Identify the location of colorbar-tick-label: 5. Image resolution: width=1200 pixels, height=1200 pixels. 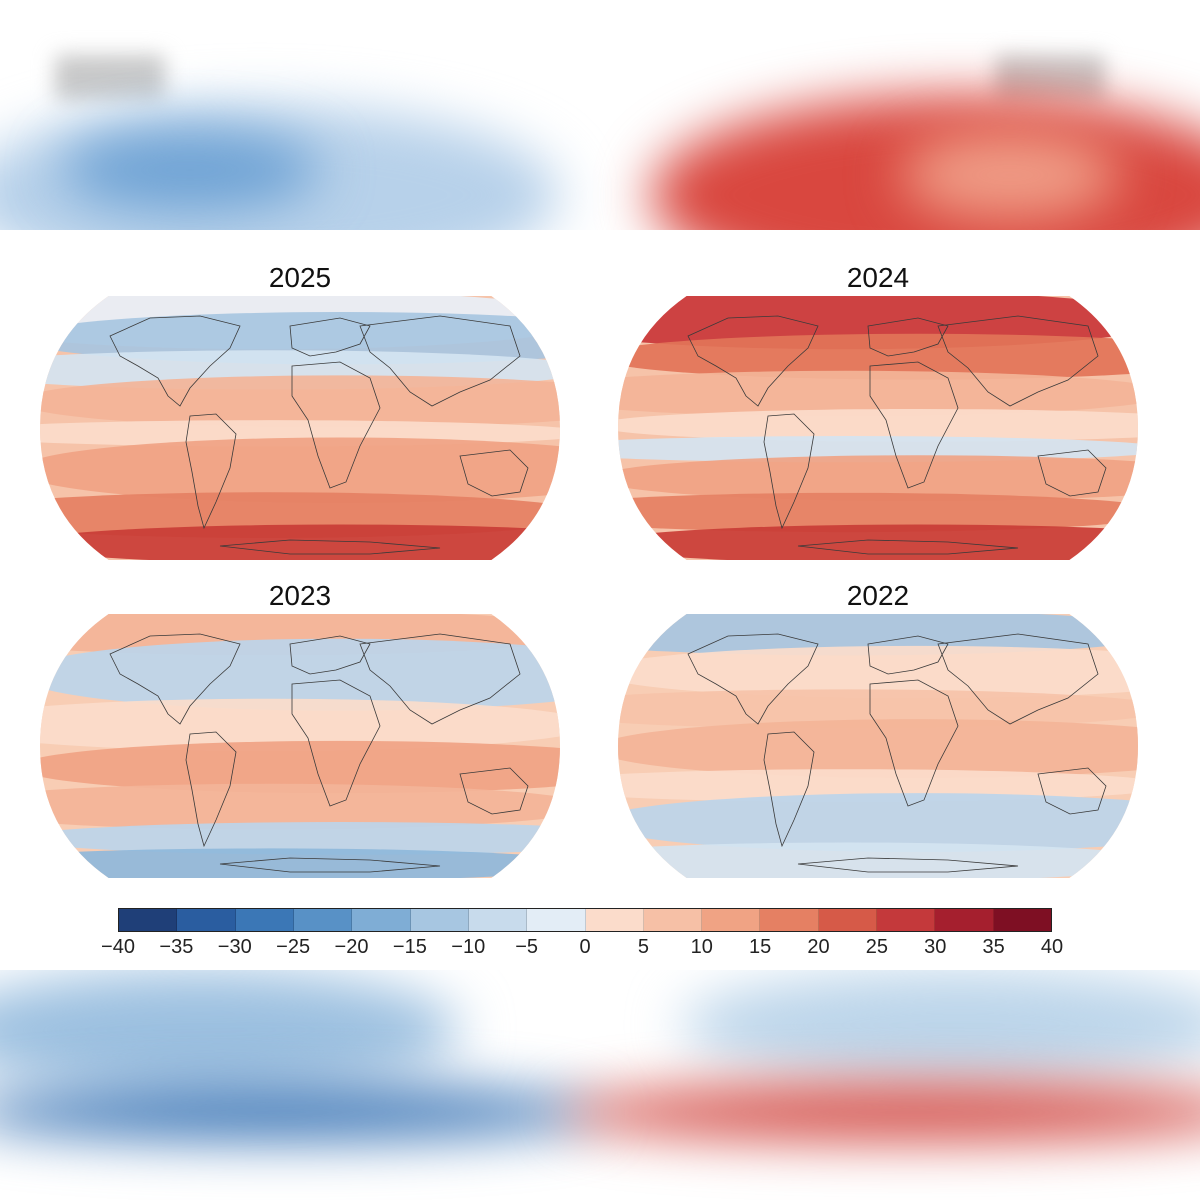
(643, 947).